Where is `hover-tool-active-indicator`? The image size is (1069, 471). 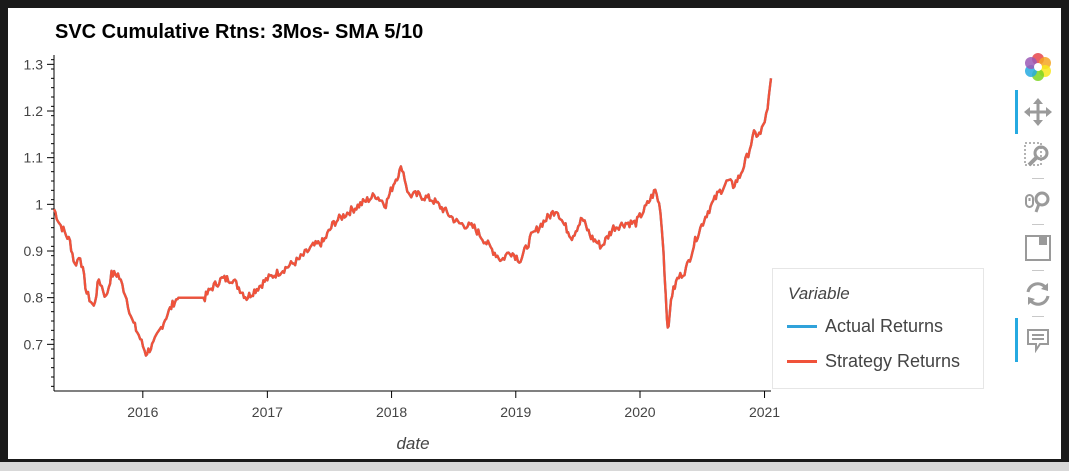 hover-tool-active-indicator is located at coordinates (1016, 340).